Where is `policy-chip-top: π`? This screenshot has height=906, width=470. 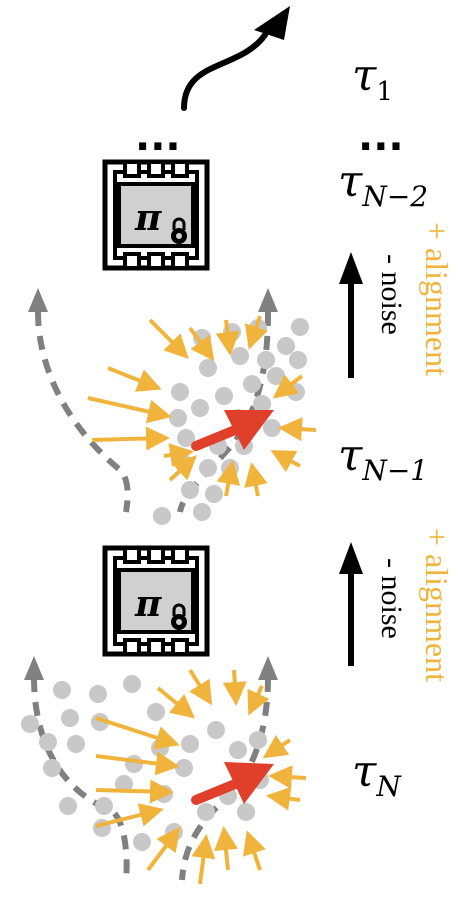
policy-chip-top: π is located at coordinates (156, 215).